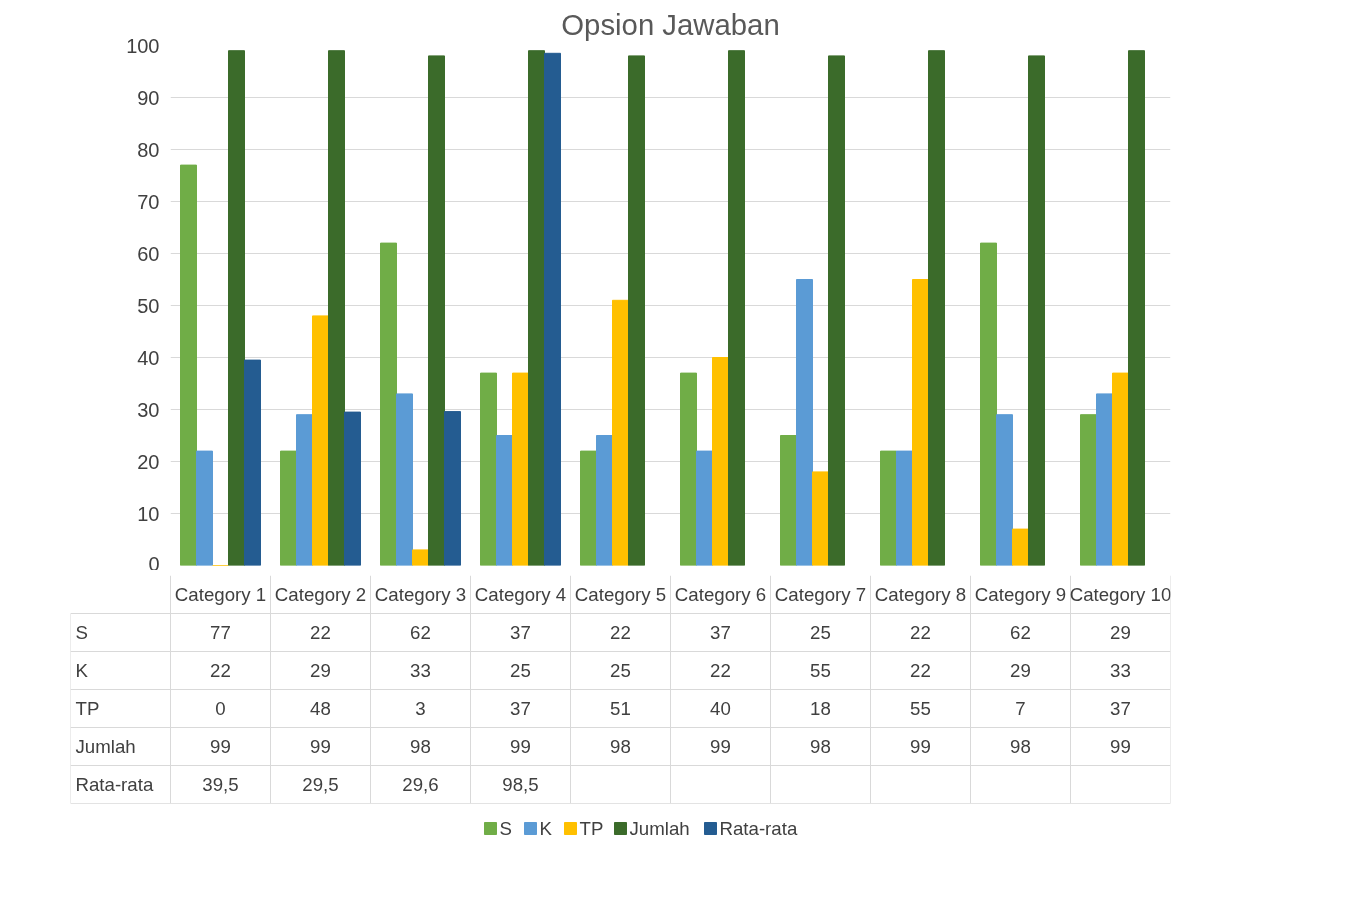 The width and height of the screenshot is (1367, 922). What do you see at coordinates (220, 594) in the screenshot?
I see `x-tick-label: Category 1` at bounding box center [220, 594].